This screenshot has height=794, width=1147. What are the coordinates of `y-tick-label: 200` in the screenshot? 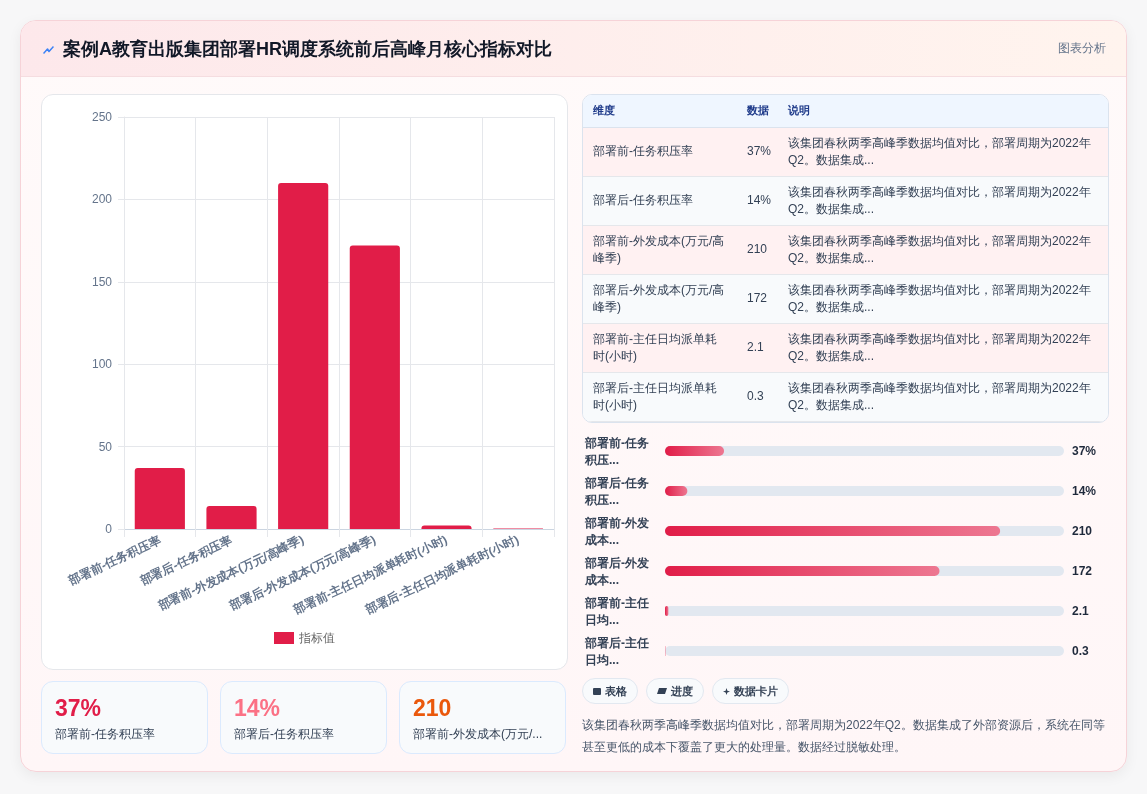 It's located at (102, 199).